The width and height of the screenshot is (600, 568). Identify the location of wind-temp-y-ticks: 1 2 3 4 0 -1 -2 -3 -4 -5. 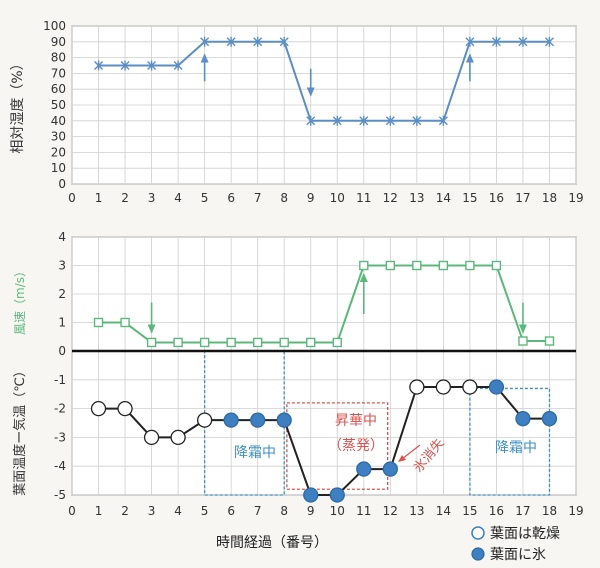
(60, 366).